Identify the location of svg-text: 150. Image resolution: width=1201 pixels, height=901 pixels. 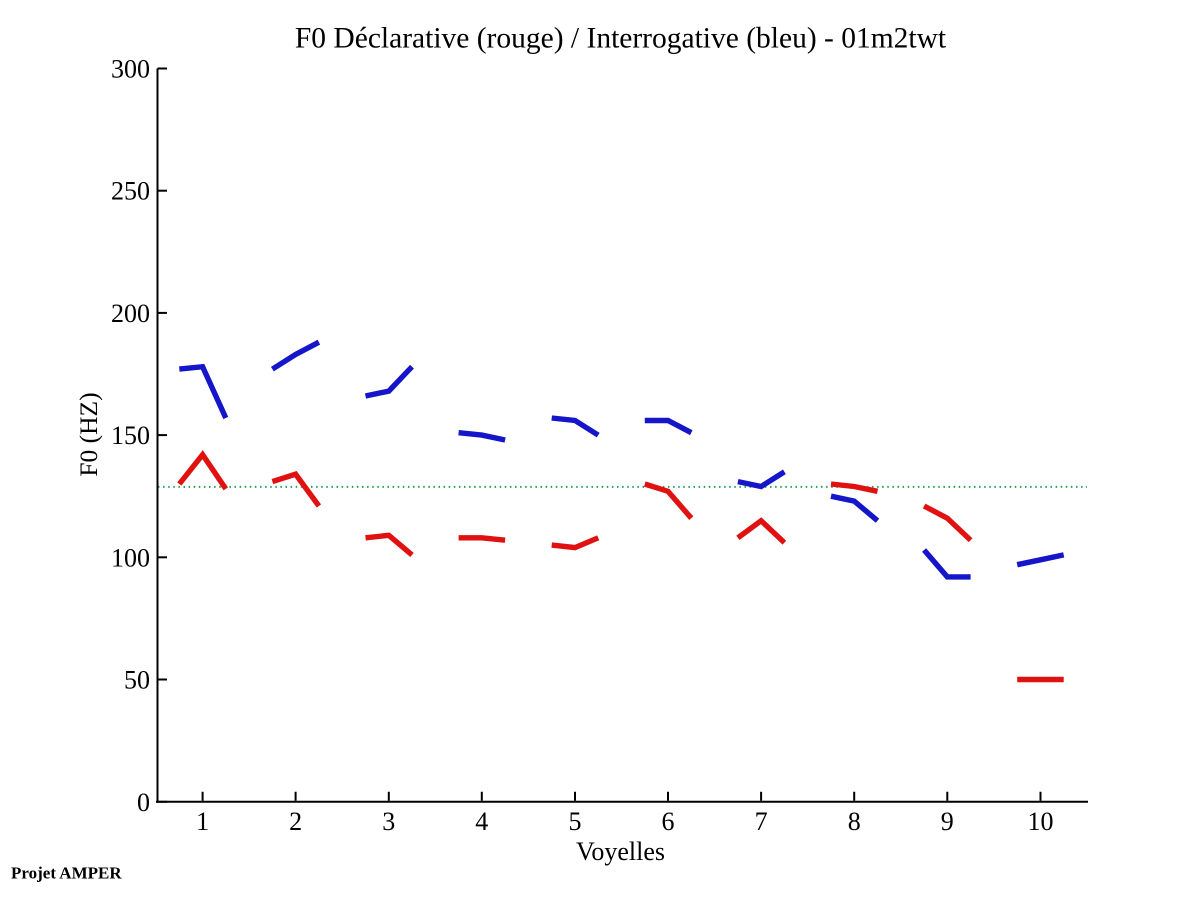
(130, 435).